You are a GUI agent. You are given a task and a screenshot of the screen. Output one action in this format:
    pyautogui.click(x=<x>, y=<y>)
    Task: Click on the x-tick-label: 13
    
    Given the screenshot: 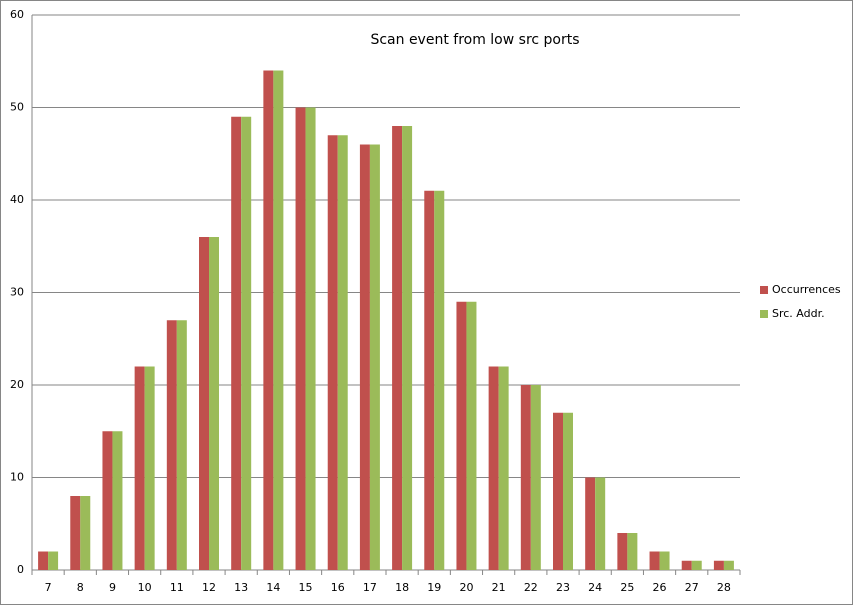 What is the action you would take?
    pyautogui.click(x=241, y=587)
    